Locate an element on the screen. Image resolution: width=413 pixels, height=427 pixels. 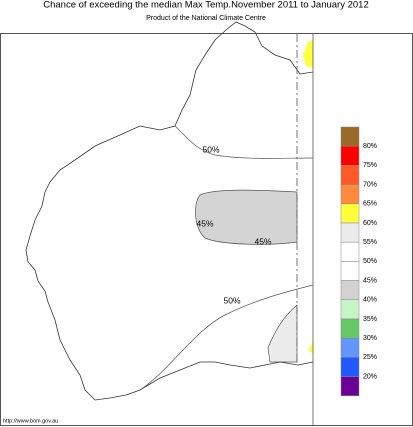
source-url: http://www.bom.gov.au is located at coordinates (30, 421).